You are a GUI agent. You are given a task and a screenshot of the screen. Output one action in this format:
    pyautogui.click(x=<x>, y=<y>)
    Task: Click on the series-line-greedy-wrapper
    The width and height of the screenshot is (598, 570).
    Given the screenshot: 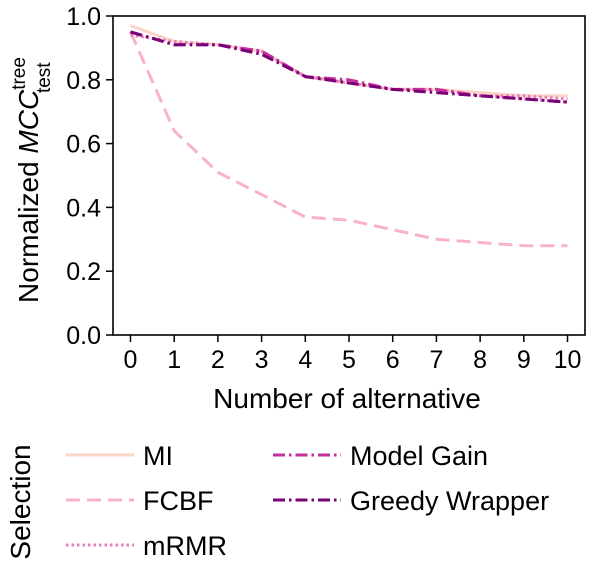 What is the action you would take?
    pyautogui.click(x=349, y=67)
    